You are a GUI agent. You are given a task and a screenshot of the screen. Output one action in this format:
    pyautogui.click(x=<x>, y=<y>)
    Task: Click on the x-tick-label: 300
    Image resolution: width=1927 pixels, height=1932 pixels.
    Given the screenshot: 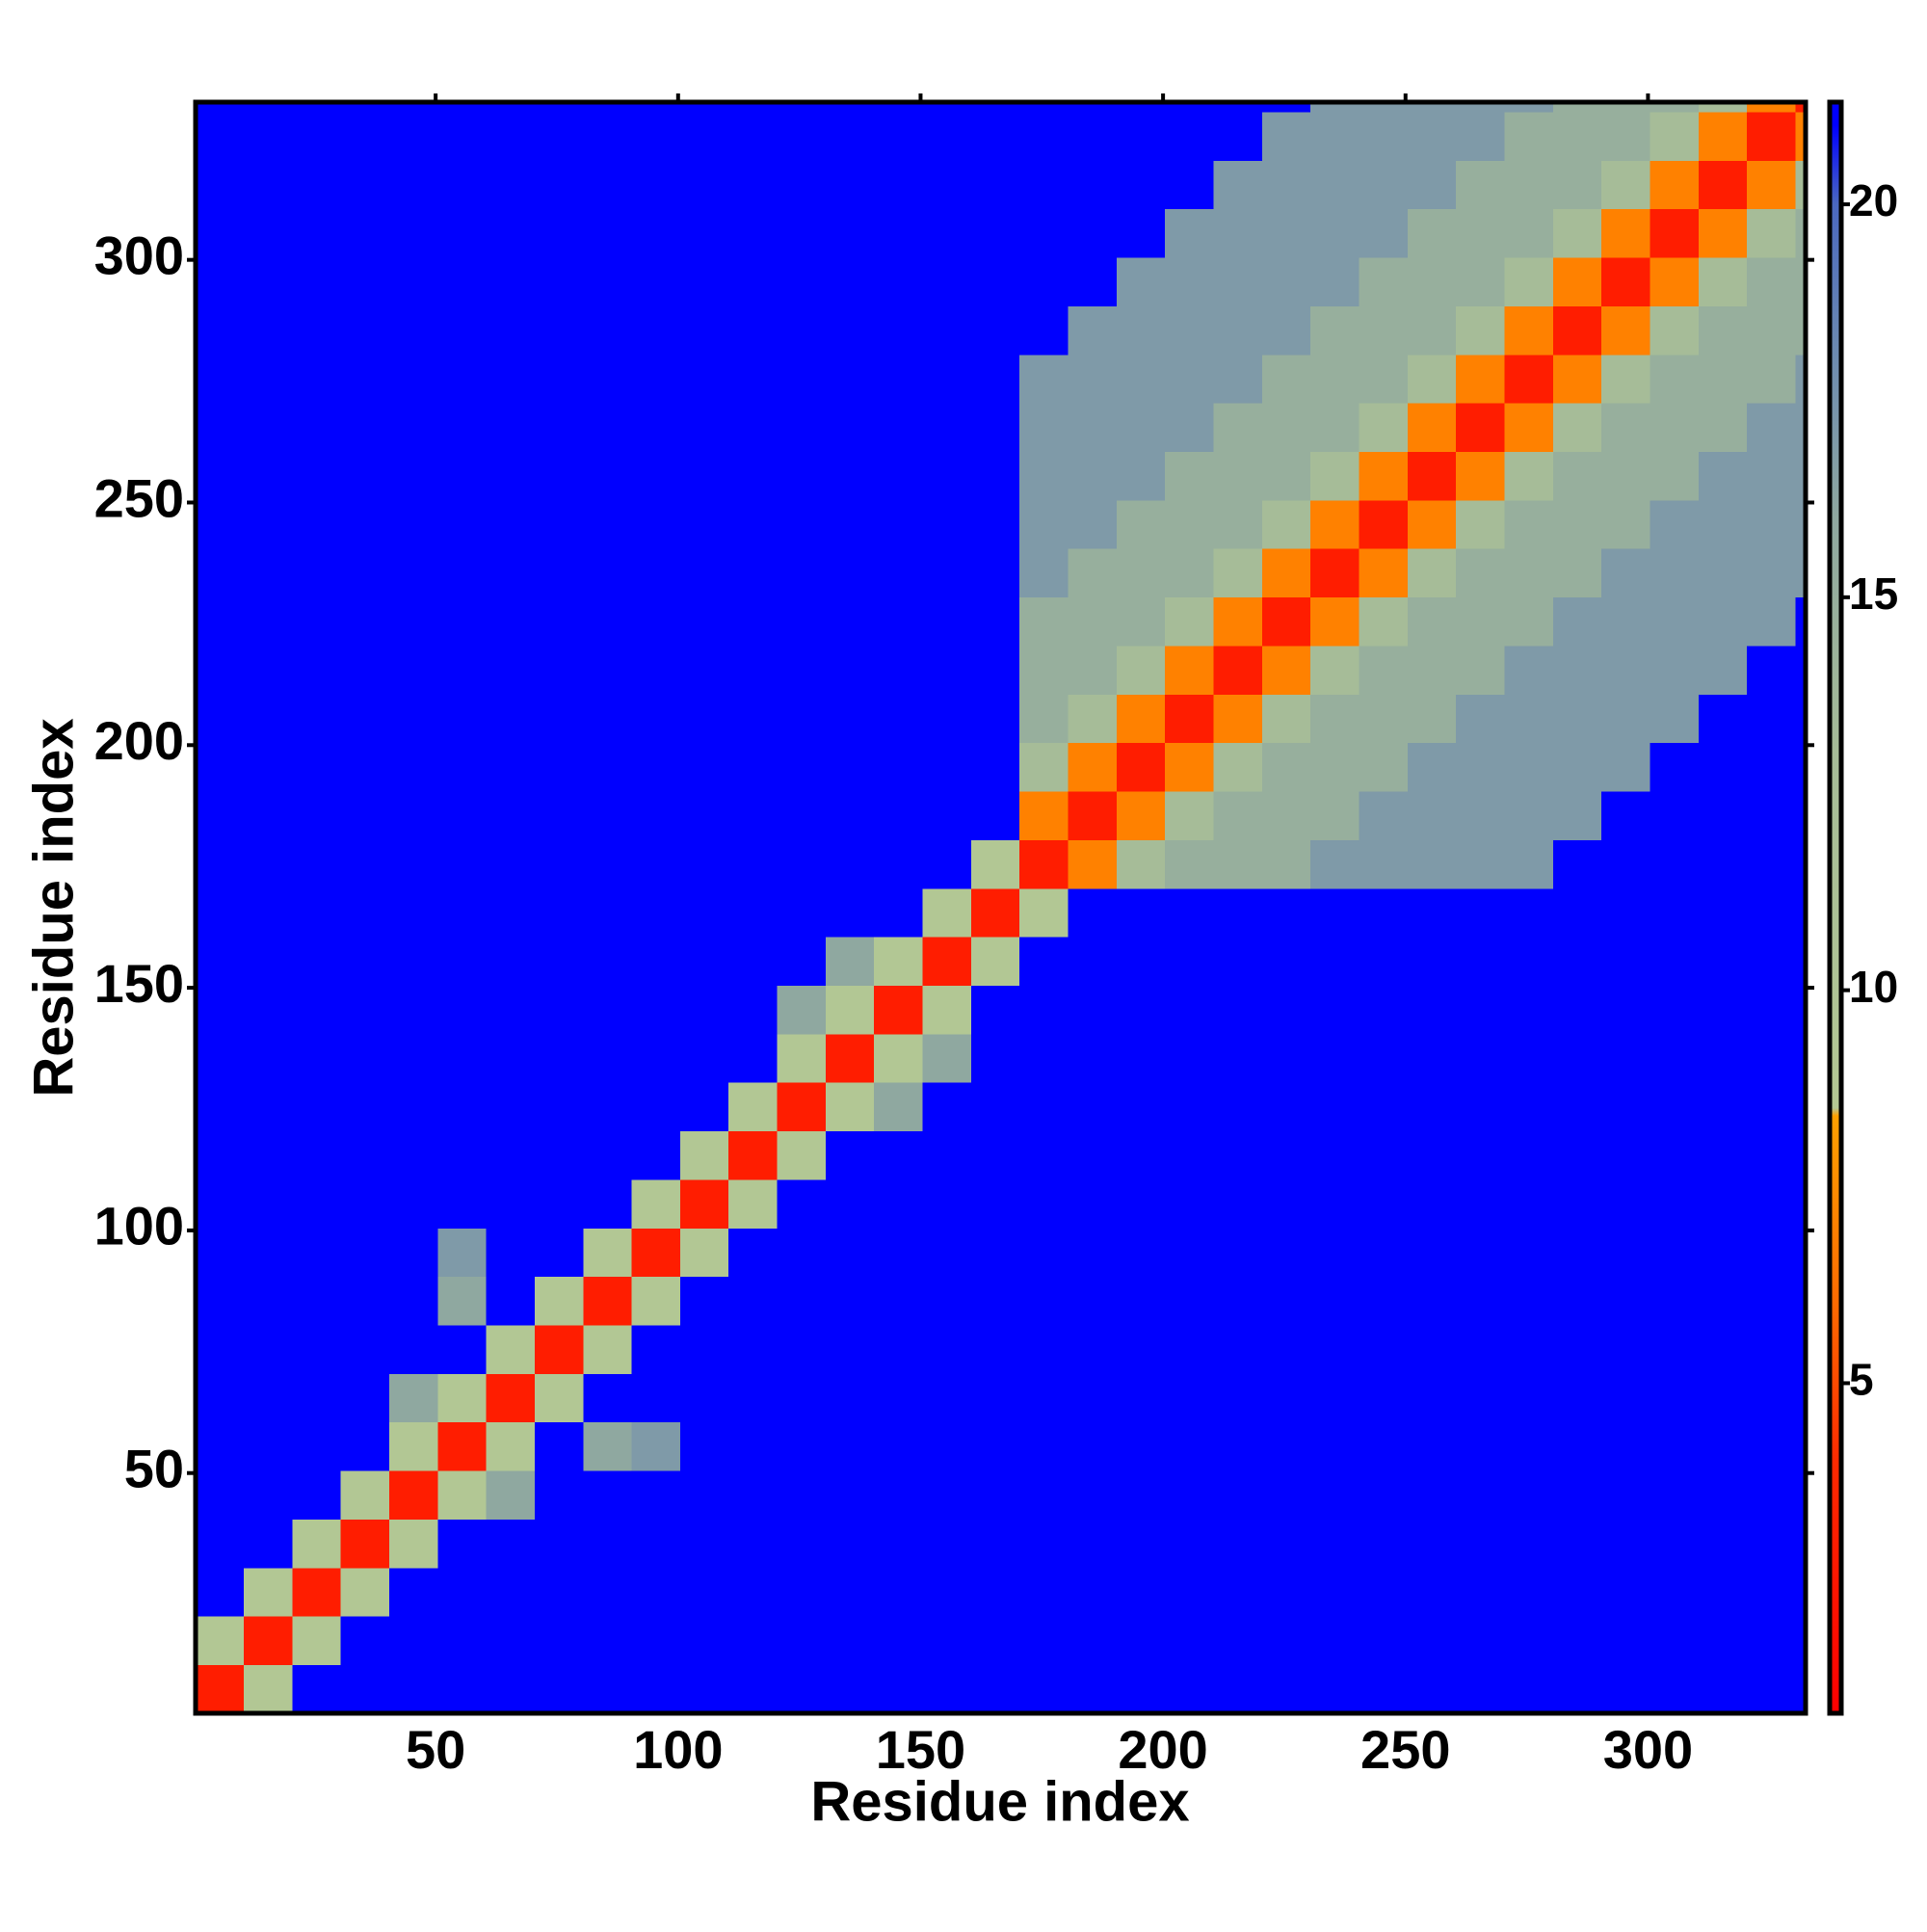 What is the action you would take?
    pyautogui.click(x=1648, y=1749)
    